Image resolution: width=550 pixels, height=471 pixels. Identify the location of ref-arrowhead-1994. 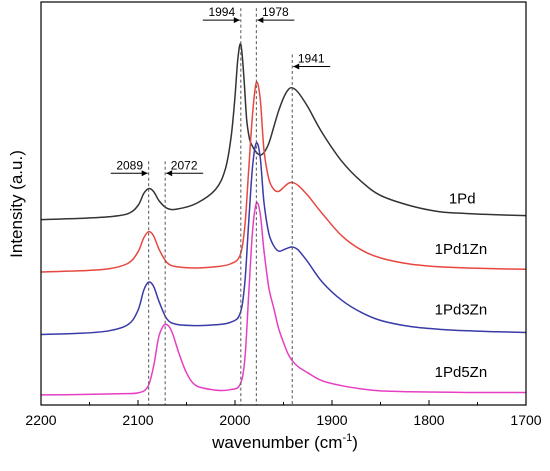
(236, 20).